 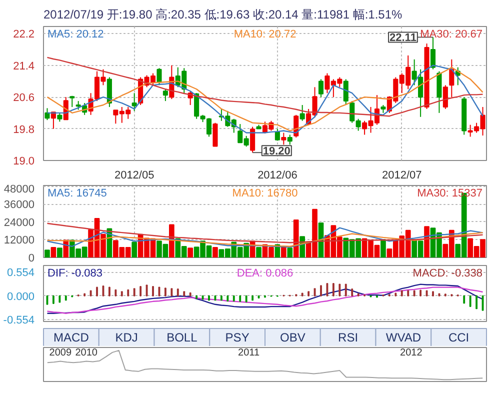 What do you see at coordinates (20, 296) in the screenshot?
I see `y-tick-label: 0.000` at bounding box center [20, 296].